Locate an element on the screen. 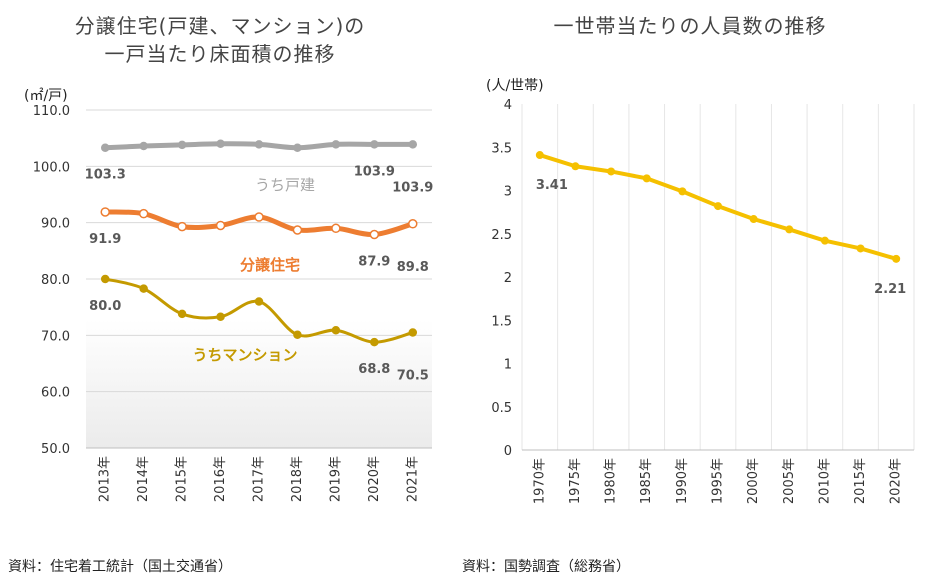 This screenshot has height=584, width=932. chart1-x-tick-label: 2020年 is located at coordinates (374, 479).